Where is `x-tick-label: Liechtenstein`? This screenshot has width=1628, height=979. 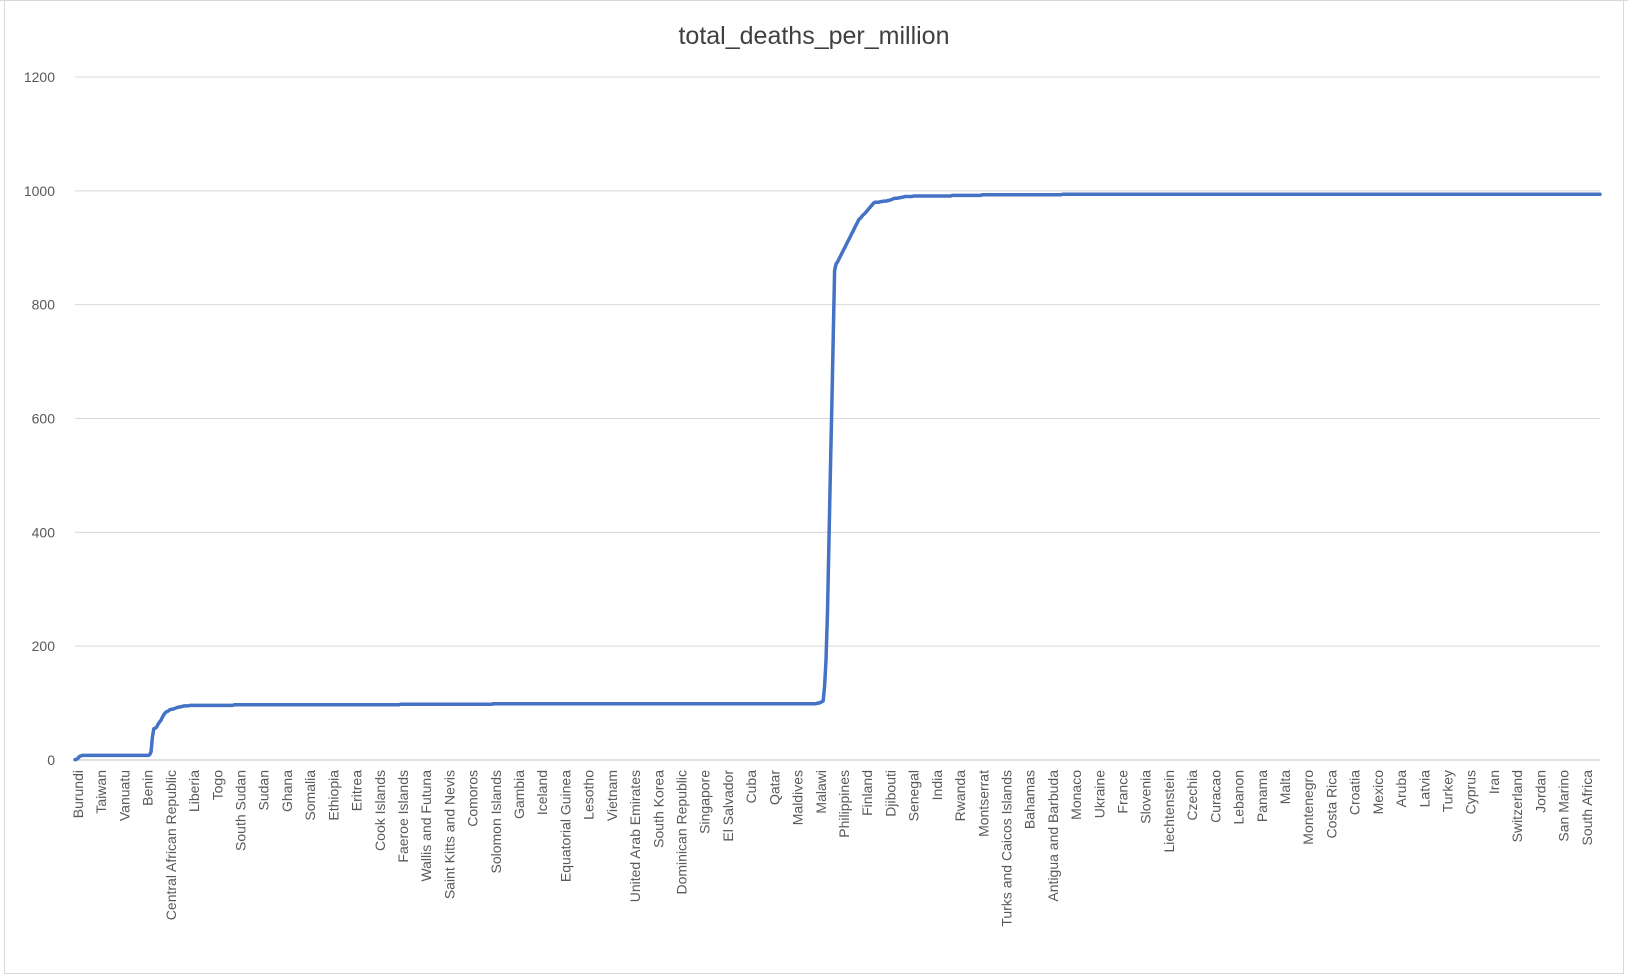 x-tick-label: Liechtenstein is located at coordinates (1169, 811).